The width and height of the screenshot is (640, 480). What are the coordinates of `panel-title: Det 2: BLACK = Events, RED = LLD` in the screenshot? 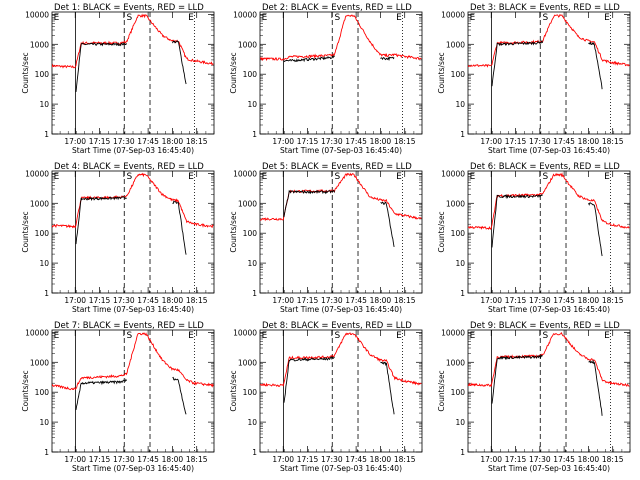 It's located at (337, 8).